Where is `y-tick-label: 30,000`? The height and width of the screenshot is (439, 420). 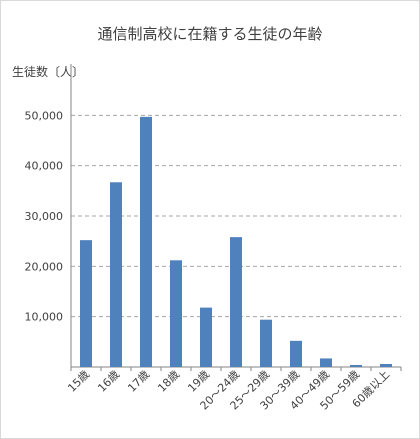 y-tick-label: 30,000 is located at coordinates (44, 216).